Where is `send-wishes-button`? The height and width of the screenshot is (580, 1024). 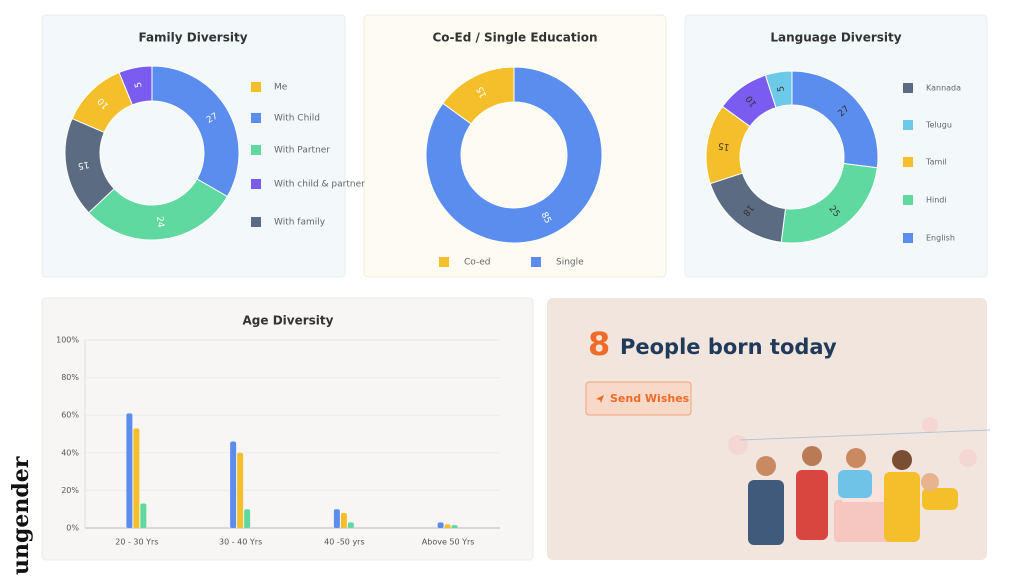
send-wishes-button is located at coordinates (638, 398).